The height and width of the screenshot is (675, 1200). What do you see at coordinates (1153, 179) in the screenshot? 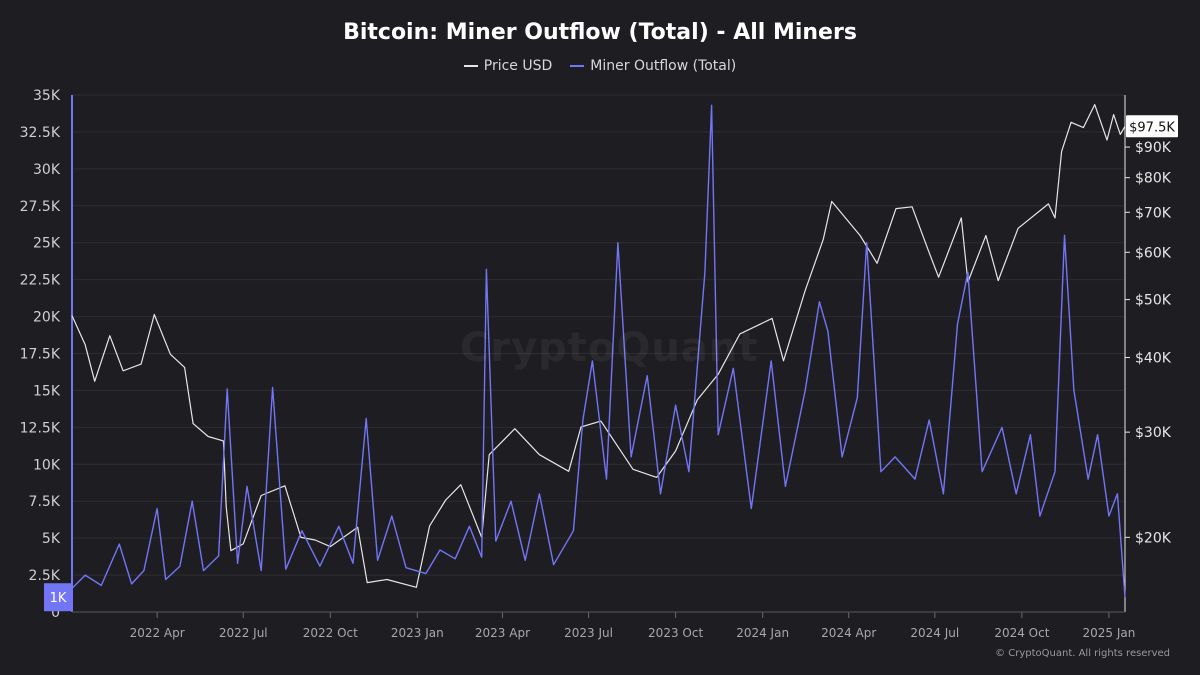
I see `y-right-tick-label: $80K` at bounding box center [1153, 179].